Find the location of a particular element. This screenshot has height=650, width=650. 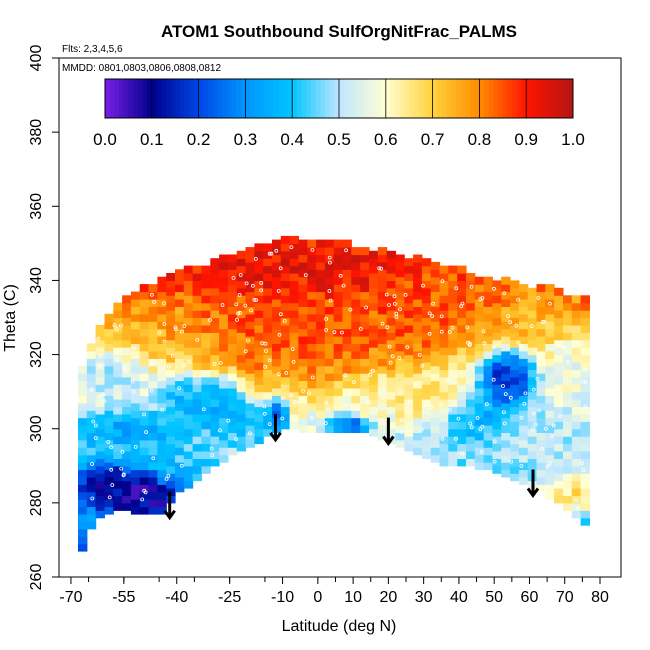

x-tick-label: 30 is located at coordinates (424, 597).